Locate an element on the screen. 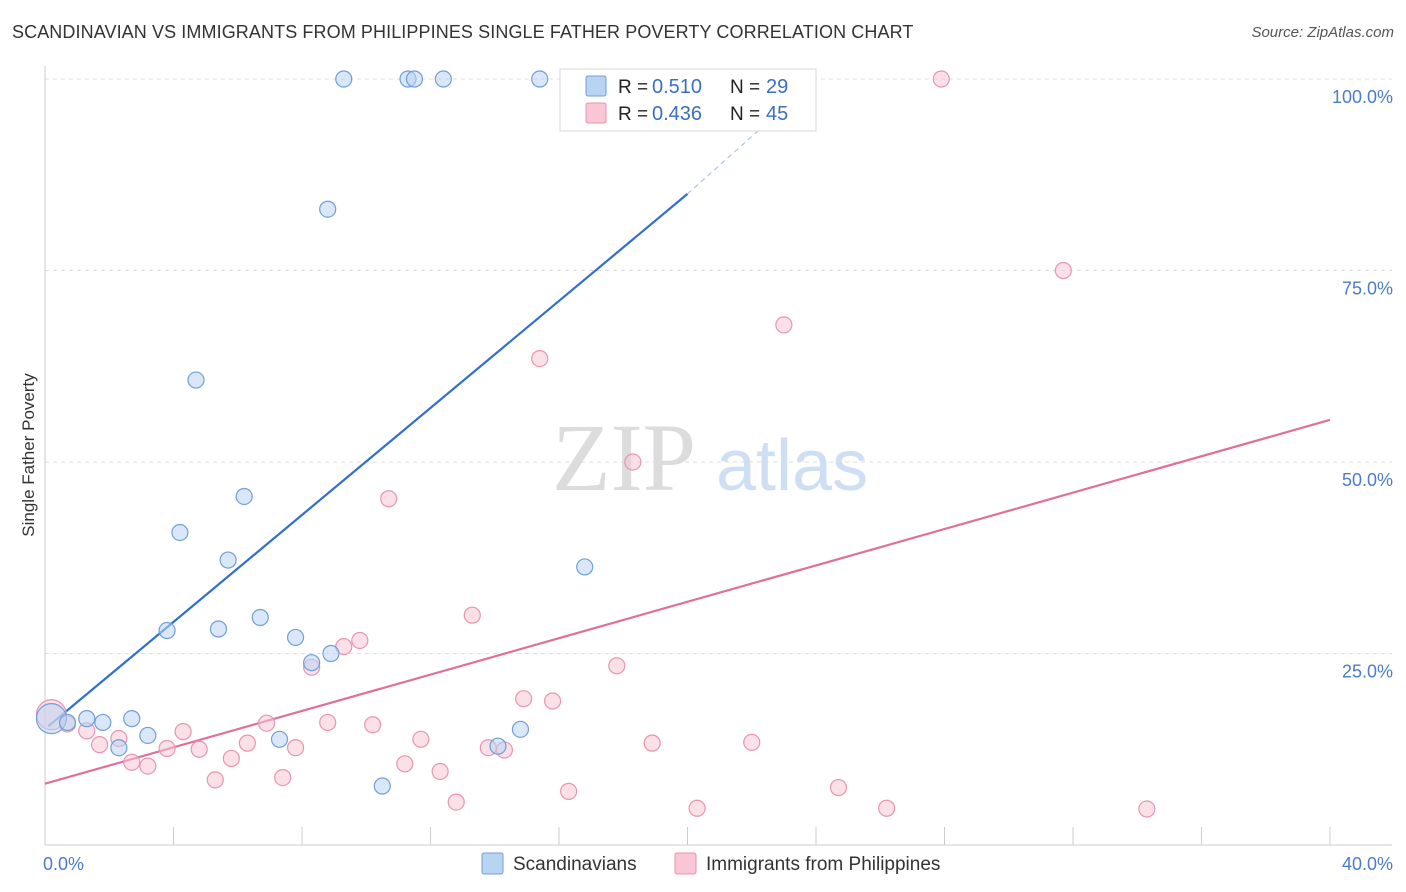  legend-swatch-philippines is located at coordinates (596, 113).